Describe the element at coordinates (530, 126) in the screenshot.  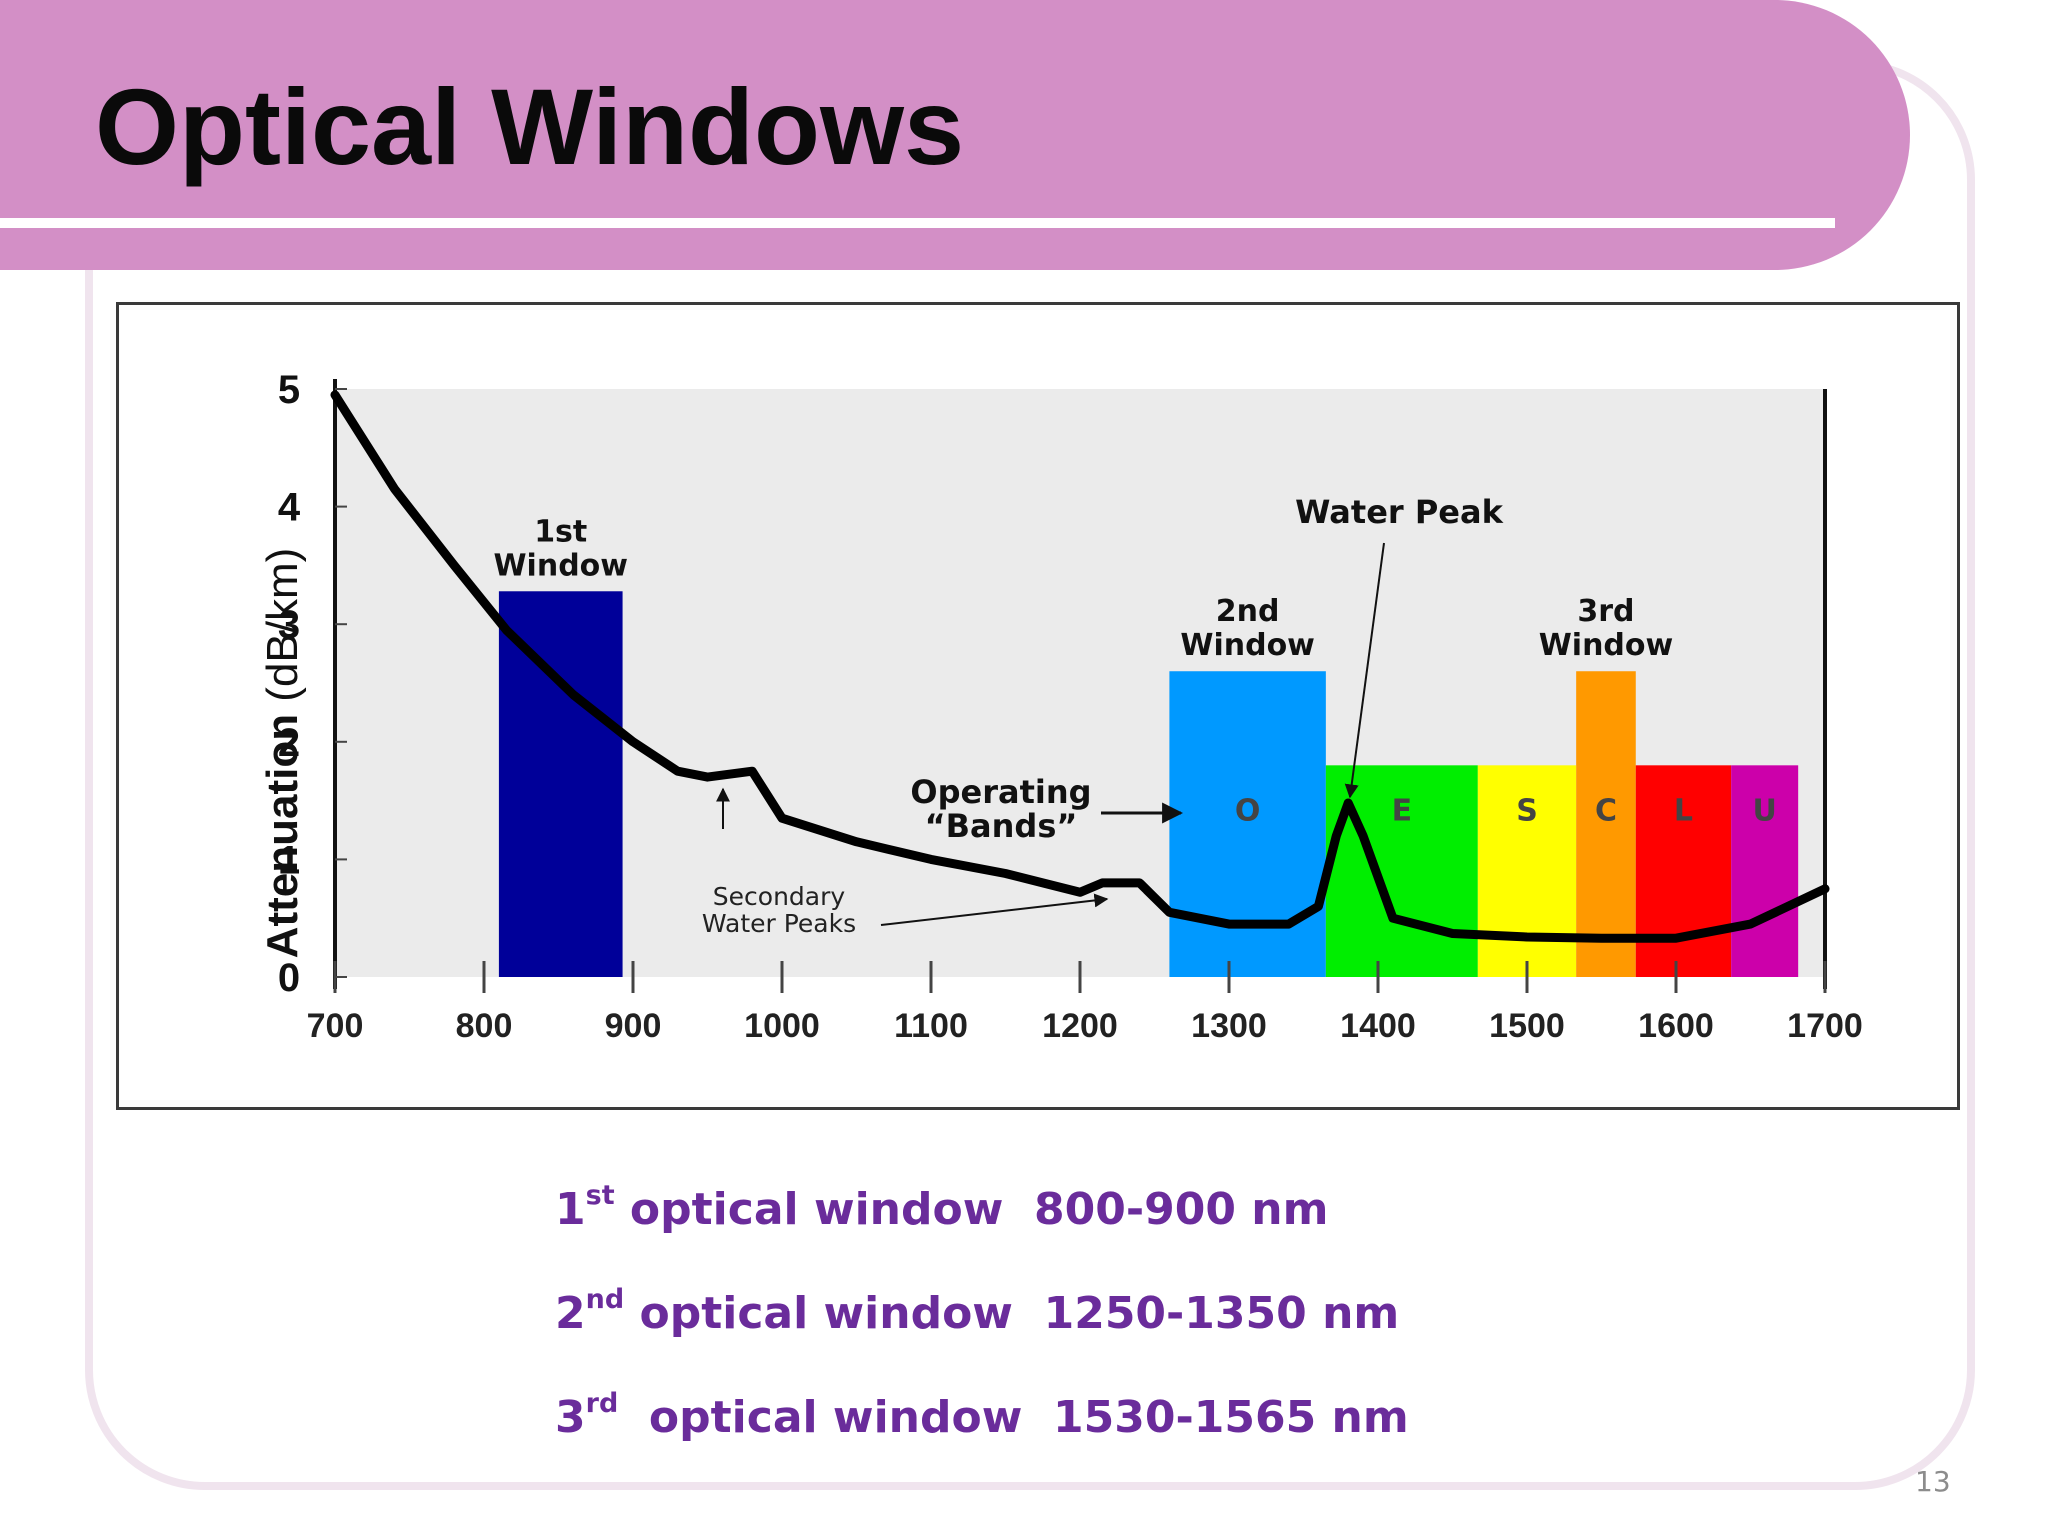
I see `slide-title: Optical Windows` at that location.